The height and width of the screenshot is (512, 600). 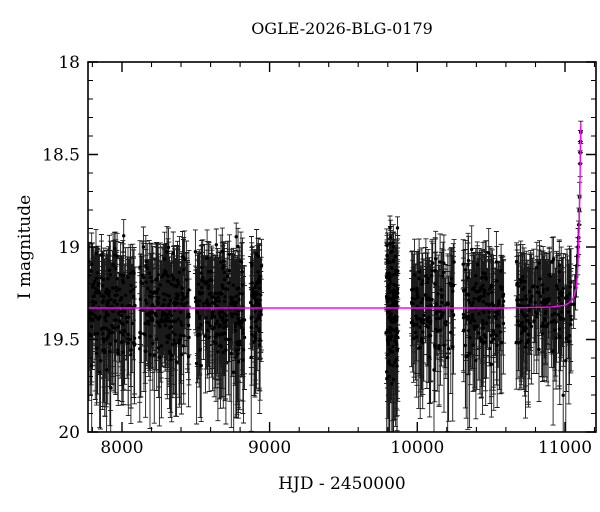 I want to click on y-tick-label: 18, so click(x=69, y=63).